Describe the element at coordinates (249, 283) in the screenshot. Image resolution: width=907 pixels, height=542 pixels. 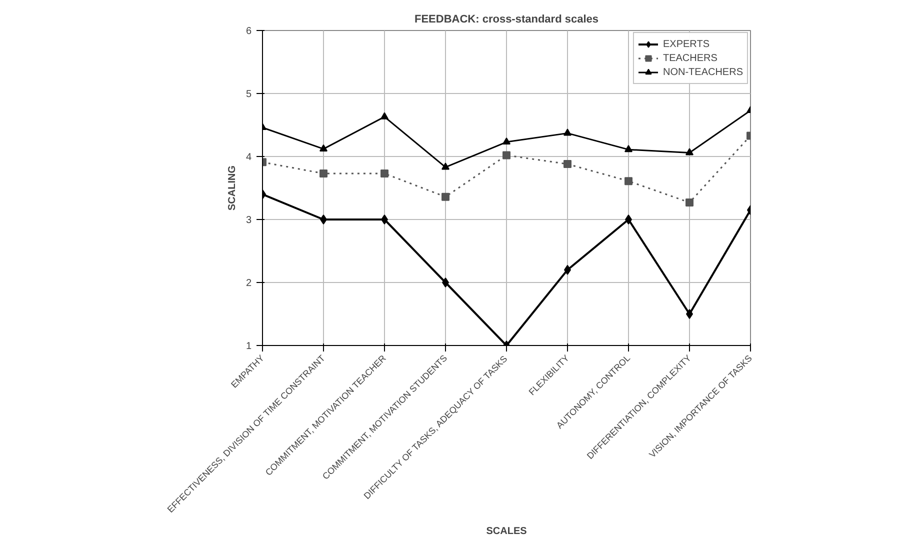
I see `y-tick-label: 2` at that location.